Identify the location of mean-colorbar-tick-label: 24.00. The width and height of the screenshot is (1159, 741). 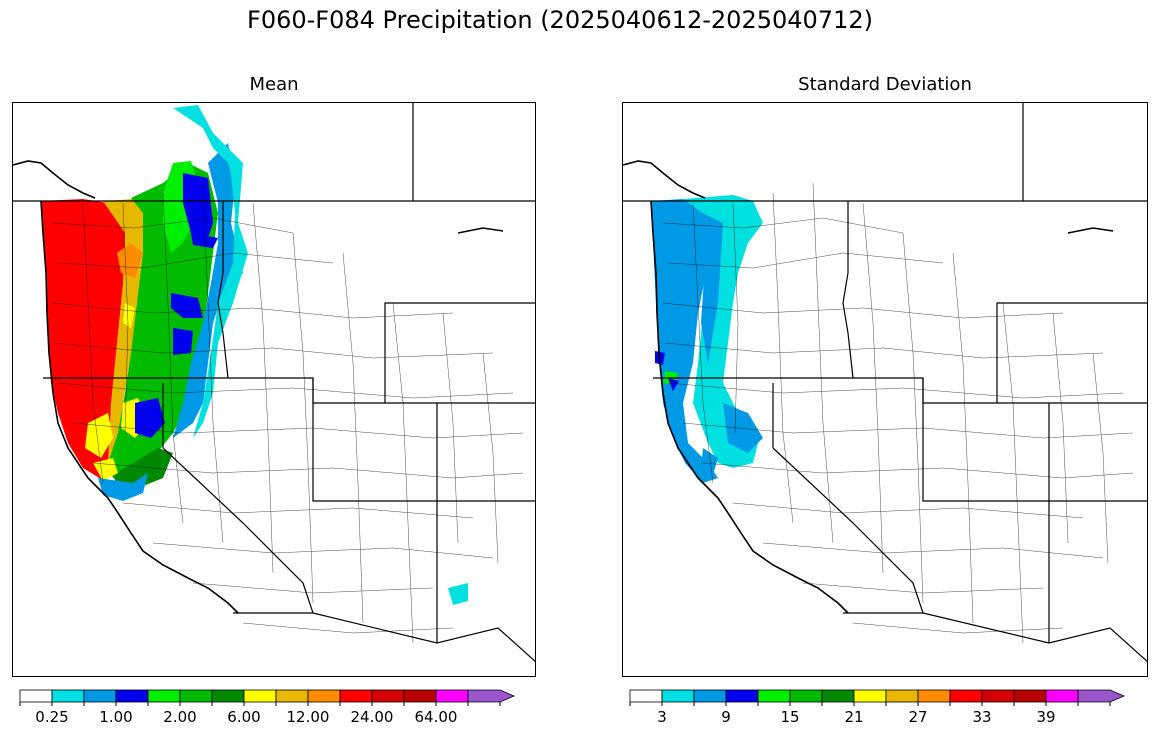
(372, 717).